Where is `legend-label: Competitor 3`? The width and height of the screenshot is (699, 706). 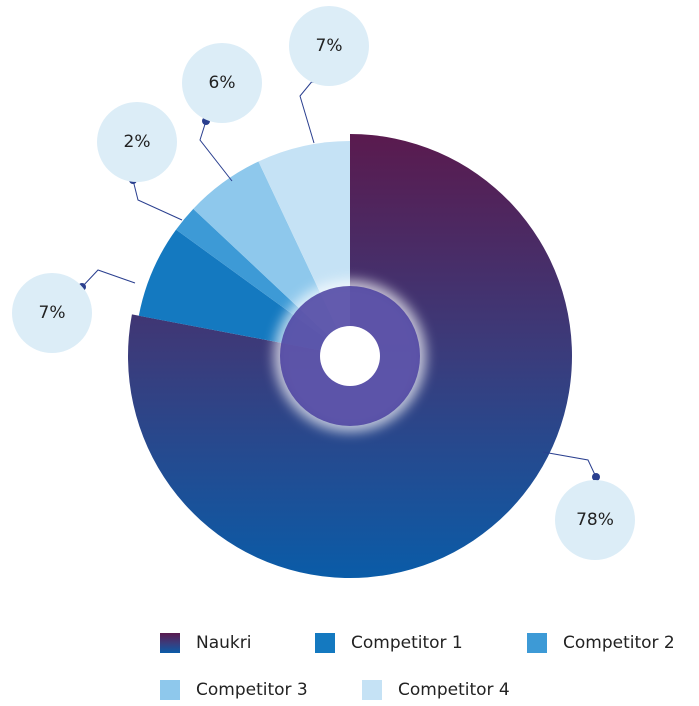
legend-label: Competitor 3 is located at coordinates (252, 690).